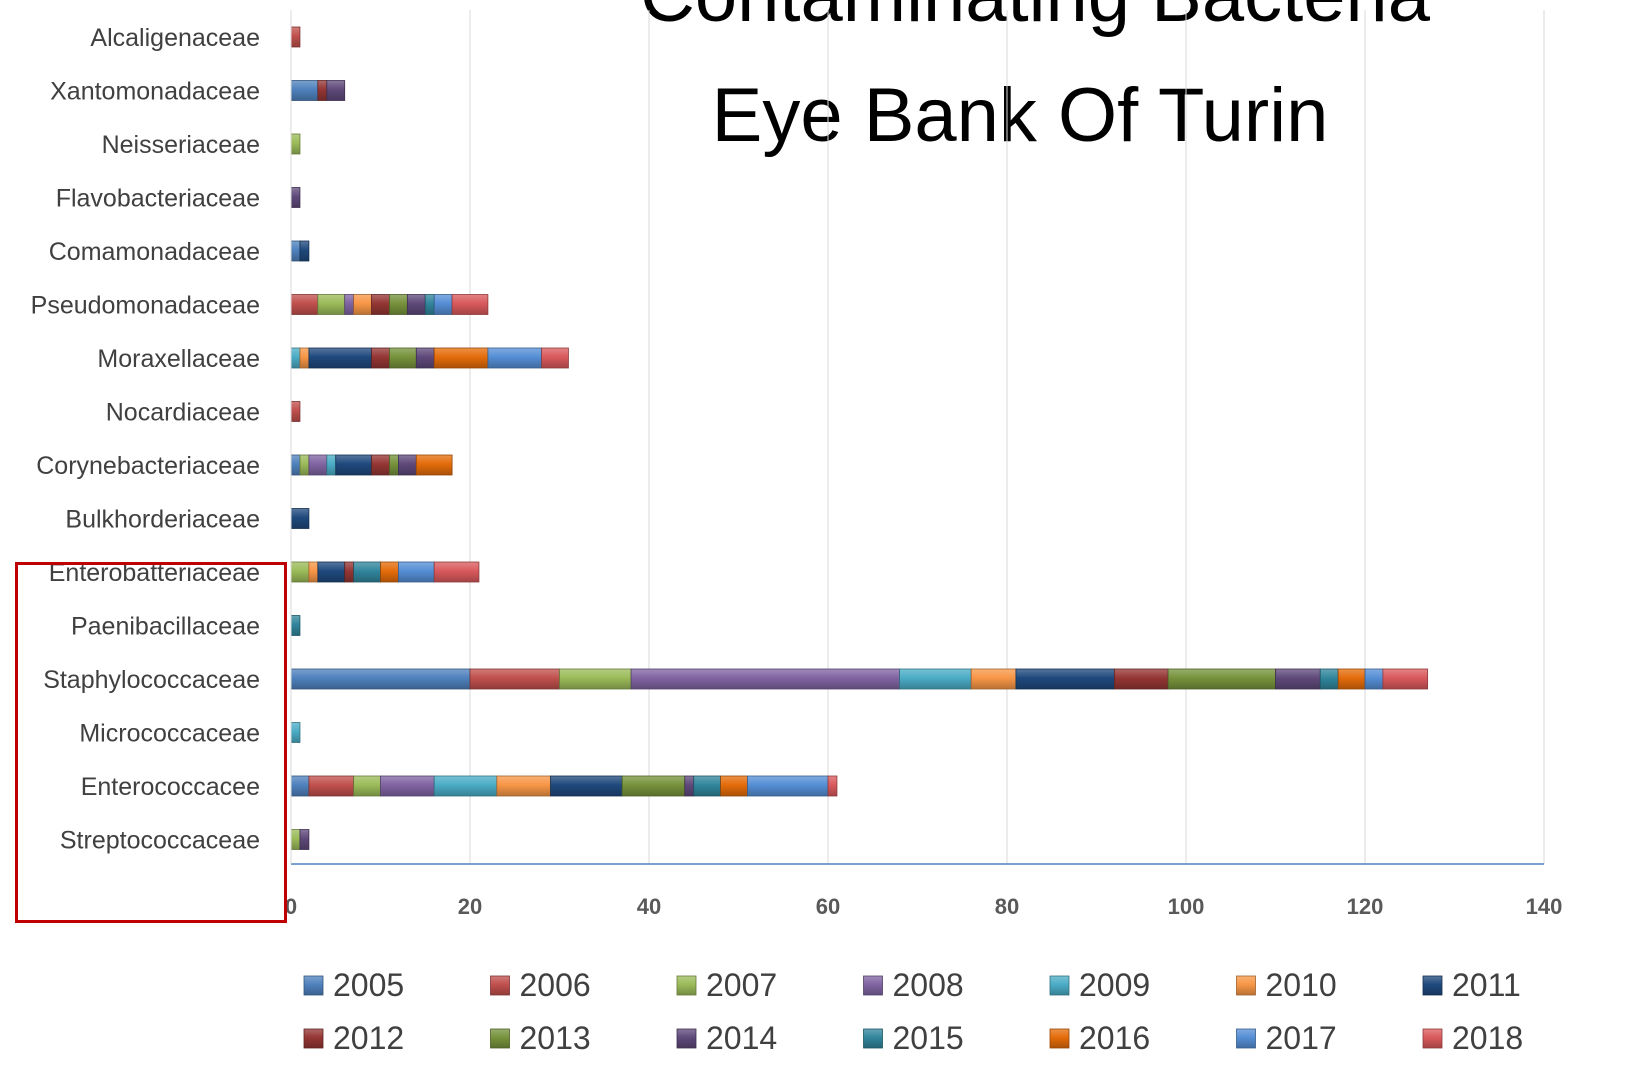  I want to click on x-tick-label: 0, so click(291, 906).